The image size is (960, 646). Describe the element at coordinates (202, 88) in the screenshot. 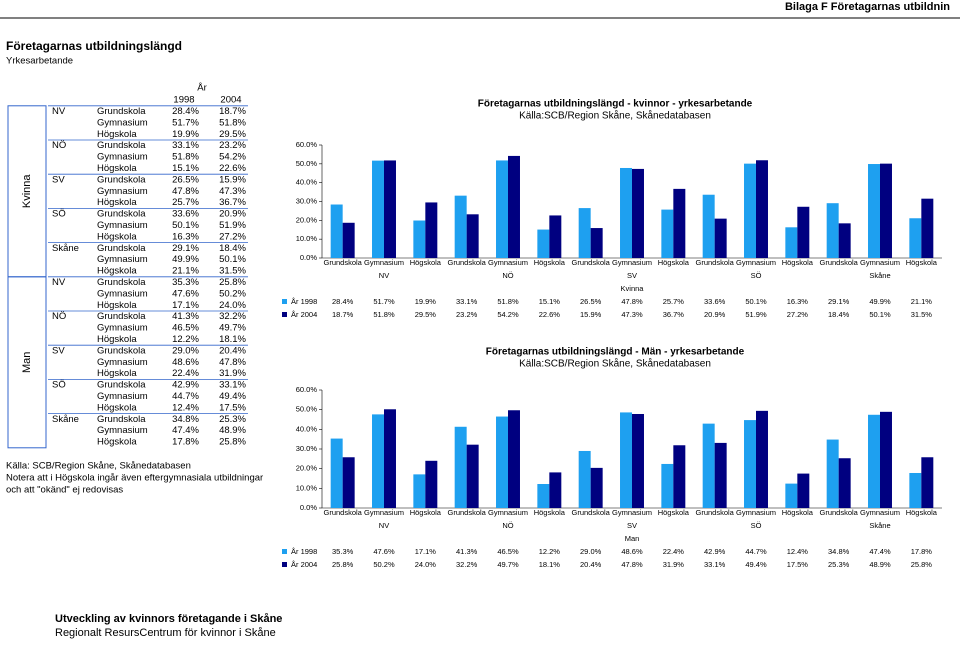

I see `table-header: År` at that location.